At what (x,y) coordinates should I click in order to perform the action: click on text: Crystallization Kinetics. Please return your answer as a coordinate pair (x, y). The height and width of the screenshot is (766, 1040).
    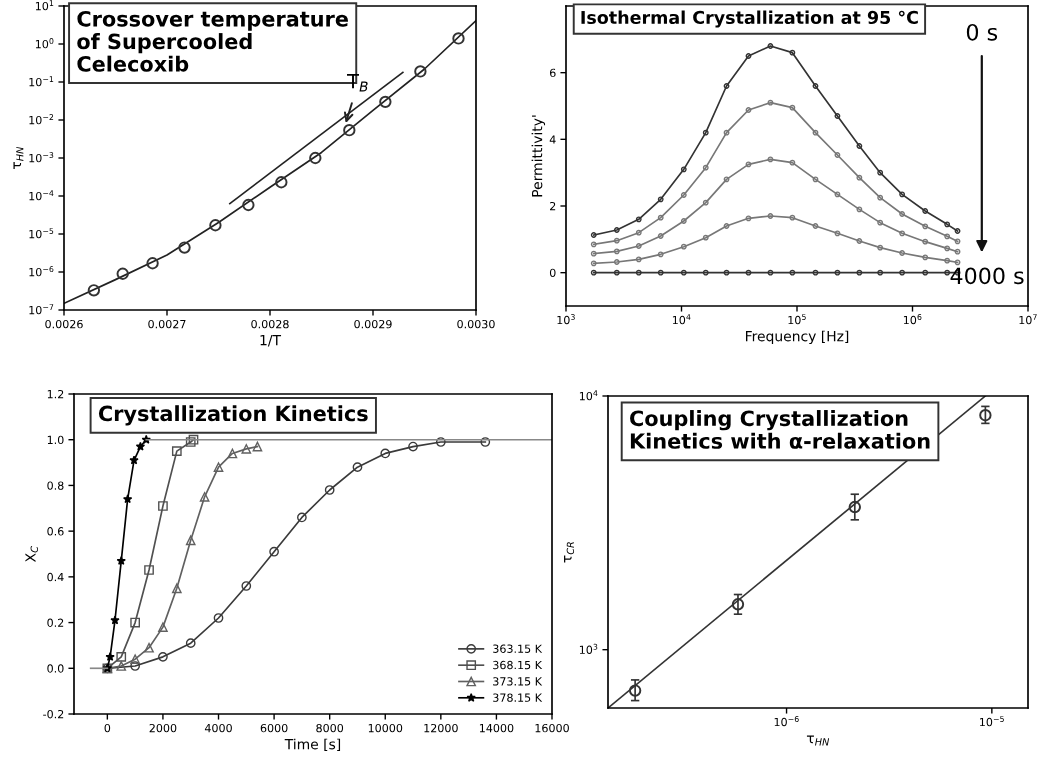
    Looking at the image, I should click on (233, 415).